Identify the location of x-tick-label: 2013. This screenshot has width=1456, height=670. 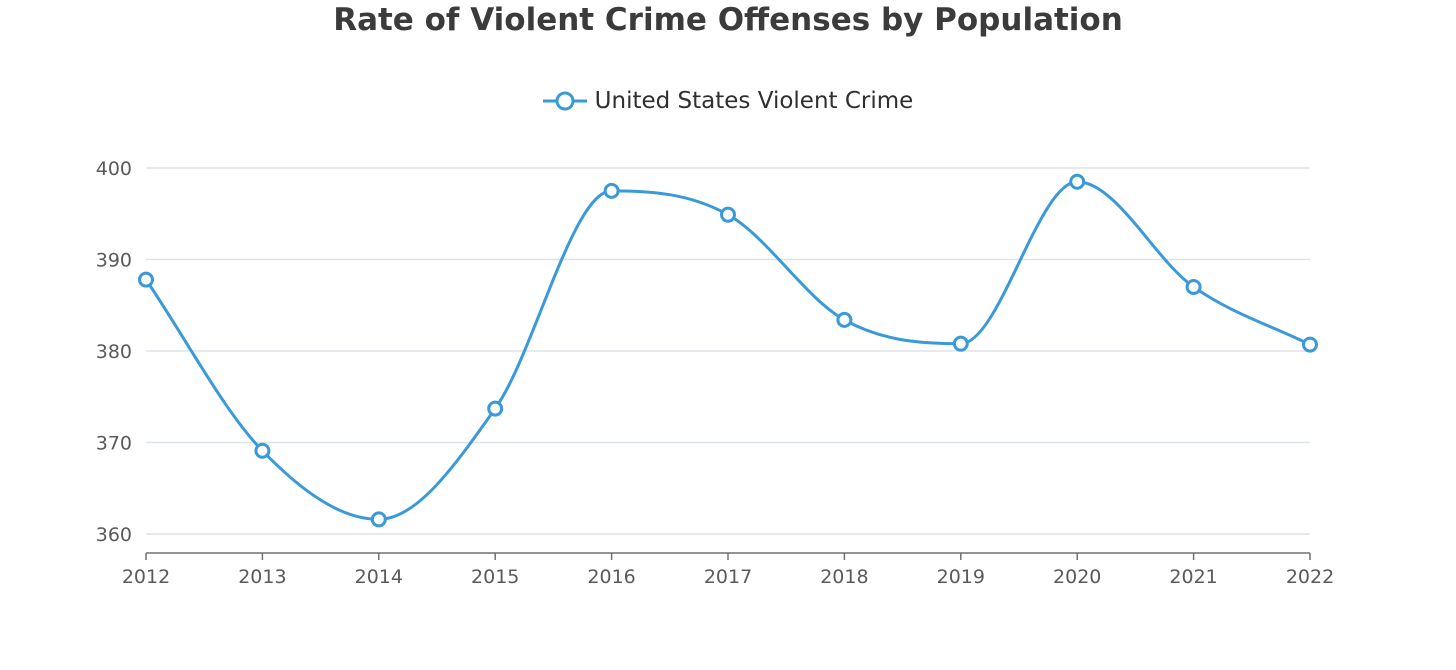
(262, 577).